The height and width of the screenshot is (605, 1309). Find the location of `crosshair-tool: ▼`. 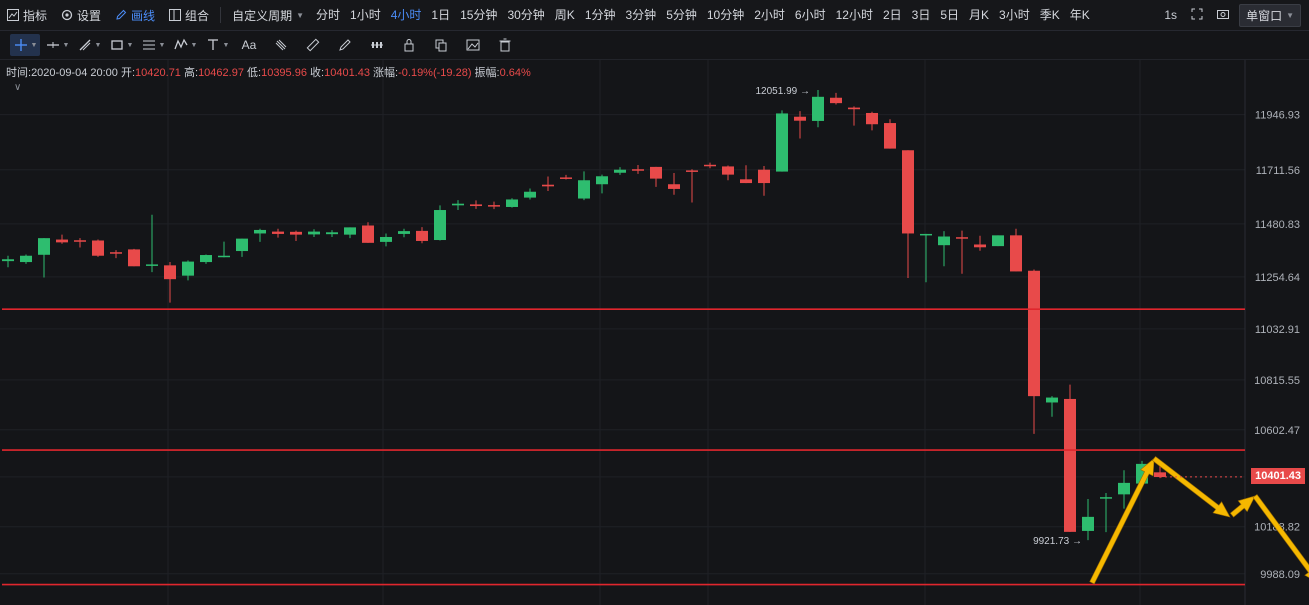

crosshair-tool: ▼ is located at coordinates (25, 45).